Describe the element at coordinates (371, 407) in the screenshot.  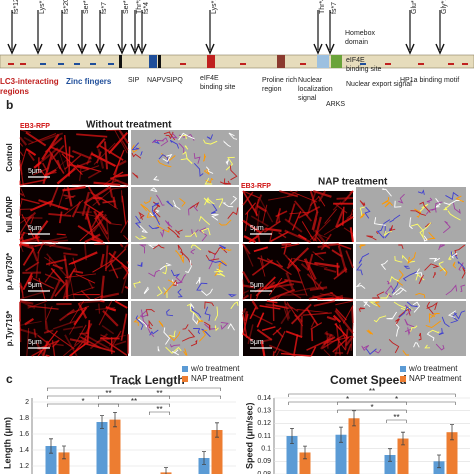
I see `significance-label: *` at that location.